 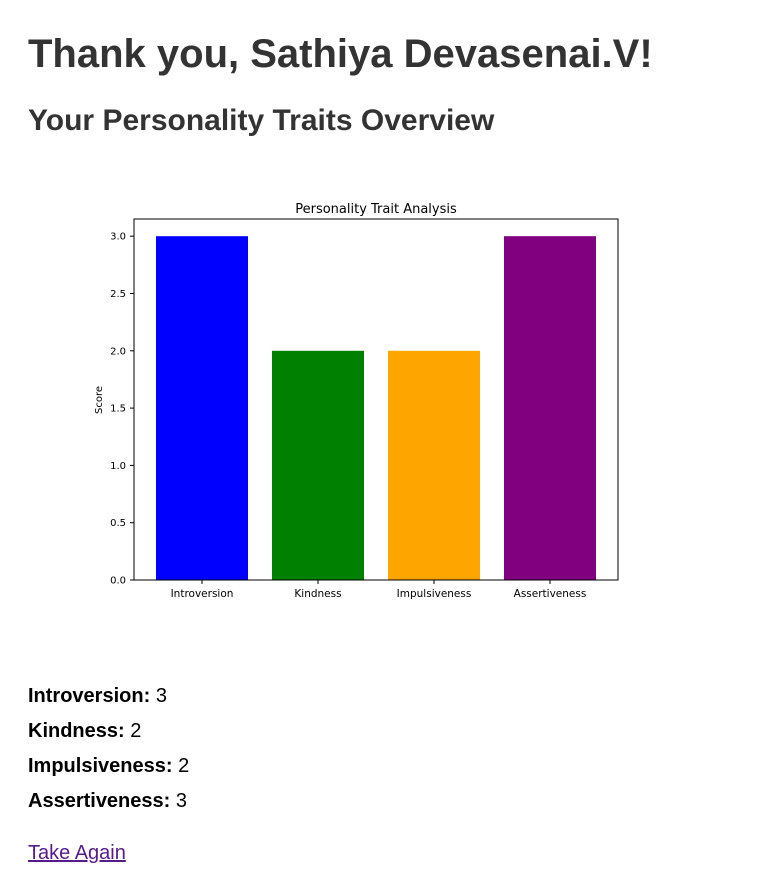 What do you see at coordinates (118, 523) in the screenshot?
I see `y-tick-label: 0.5` at bounding box center [118, 523].